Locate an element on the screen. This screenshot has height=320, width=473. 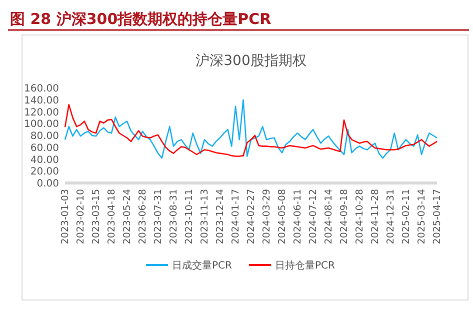
x-tick-label: 2024-02-27 is located at coordinates (251, 216).